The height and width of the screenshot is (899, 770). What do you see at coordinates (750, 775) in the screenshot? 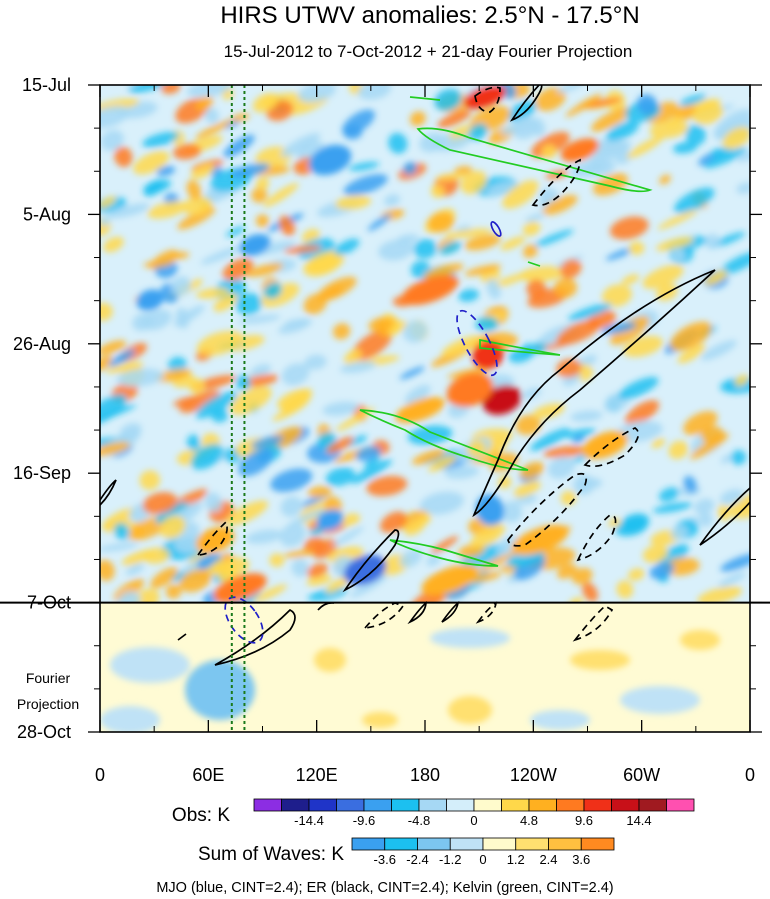
I see `x-tick-label: 0` at bounding box center [750, 775].